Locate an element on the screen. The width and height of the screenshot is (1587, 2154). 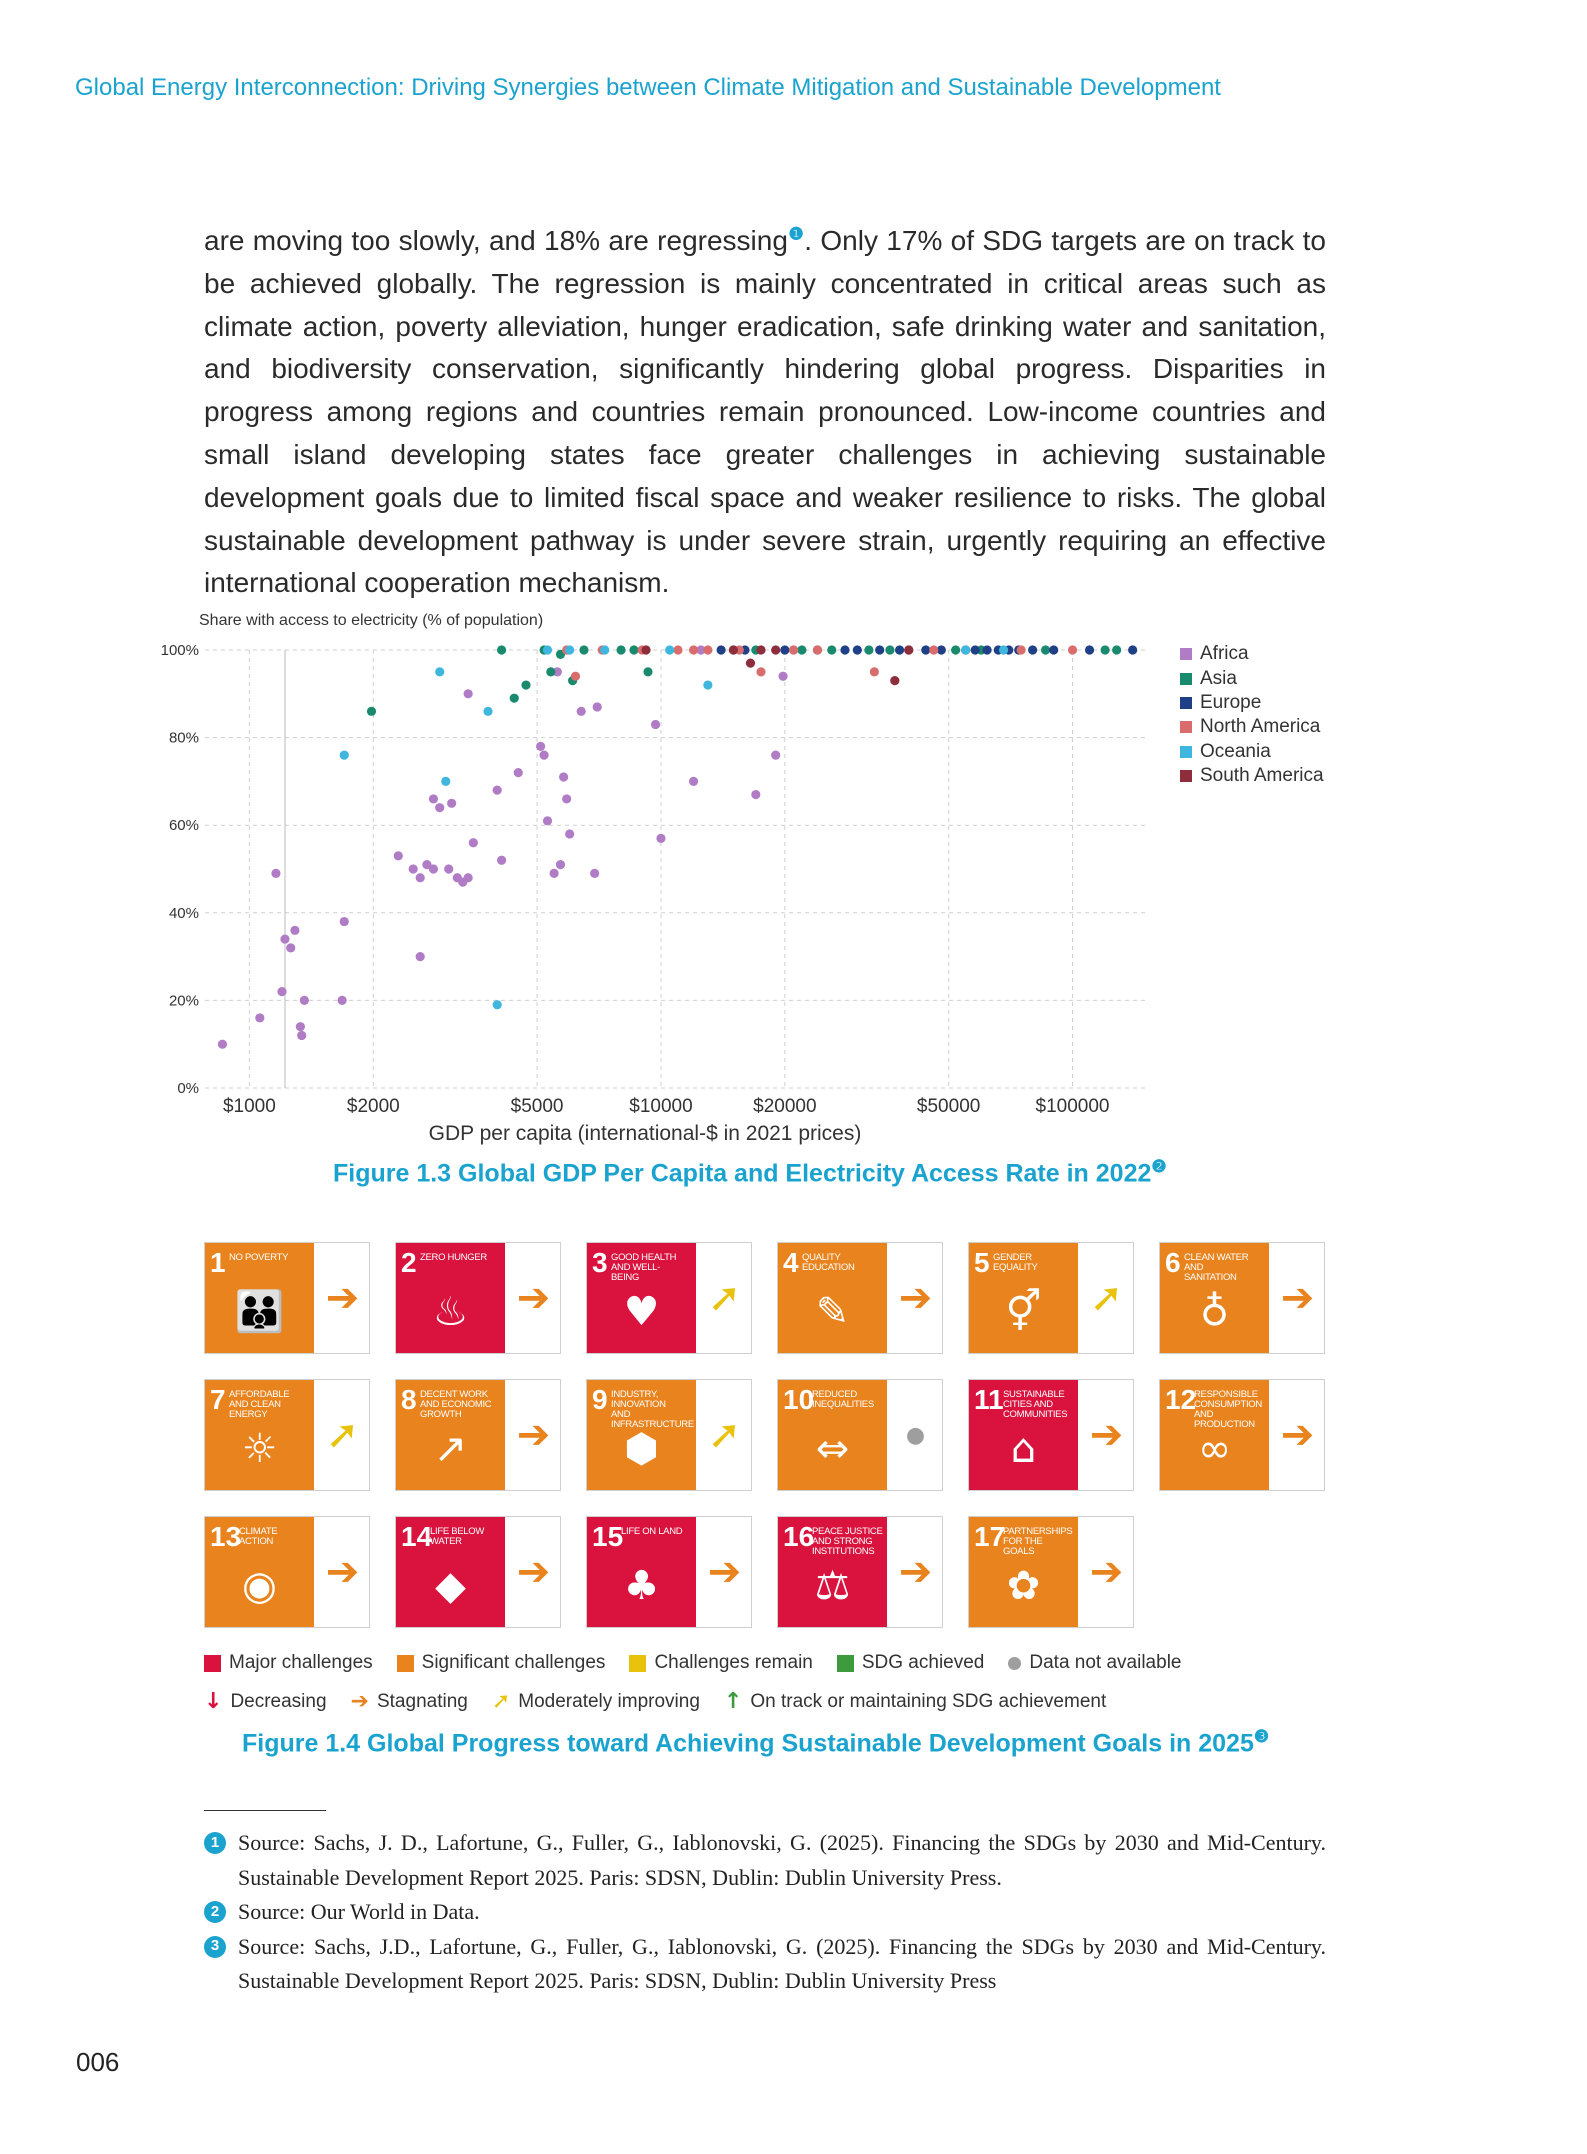
sdg-card-13: 13 CLIMATE ACTION ◉ ➔ is located at coordinates (287, 1572).